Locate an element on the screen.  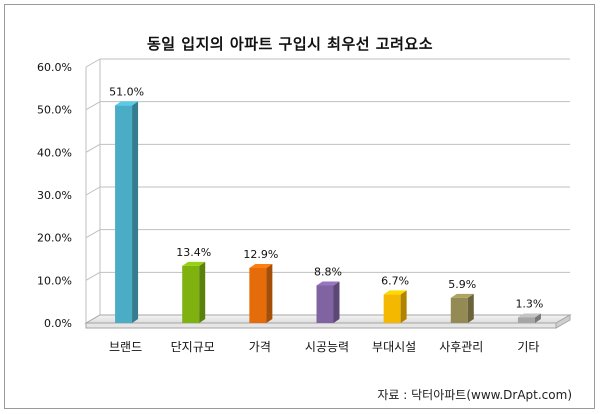
y-axis-ticks: 0.0% 10.0% 20.0% 30.0% 40.0% 50.0% 60.0% is located at coordinates (54, 195).